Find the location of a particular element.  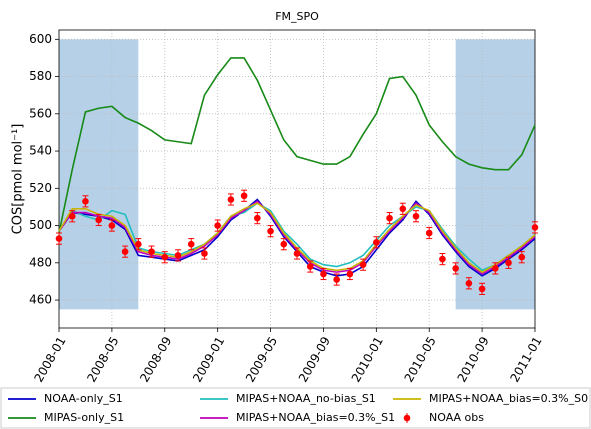

chart-title: FM_SPO is located at coordinates (297, 16).